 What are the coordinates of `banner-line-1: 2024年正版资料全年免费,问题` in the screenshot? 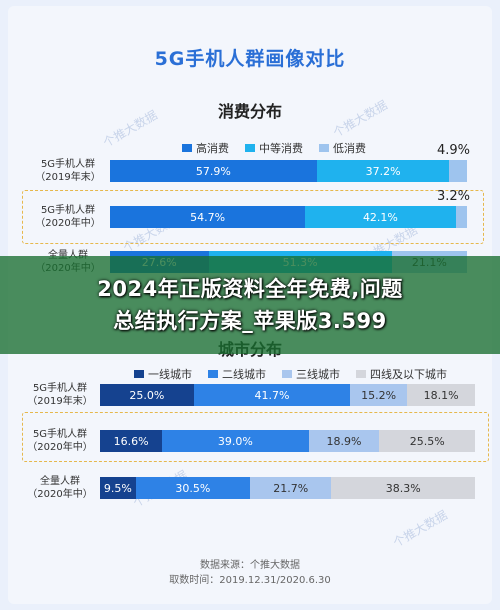 It's located at (250, 289).